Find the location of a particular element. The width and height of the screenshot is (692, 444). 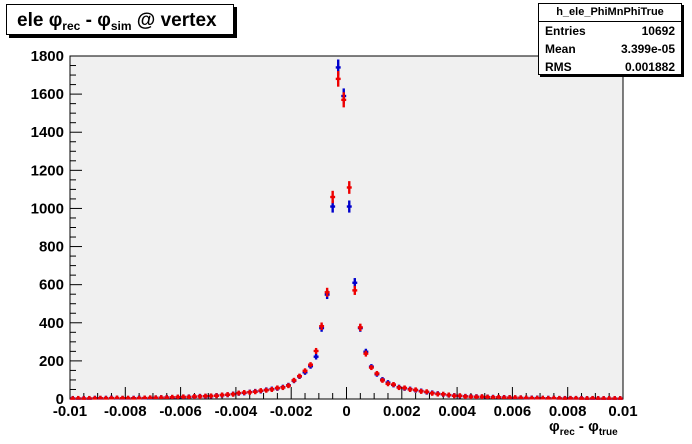

y-tick-label: 1400 is located at coordinates (47, 132).